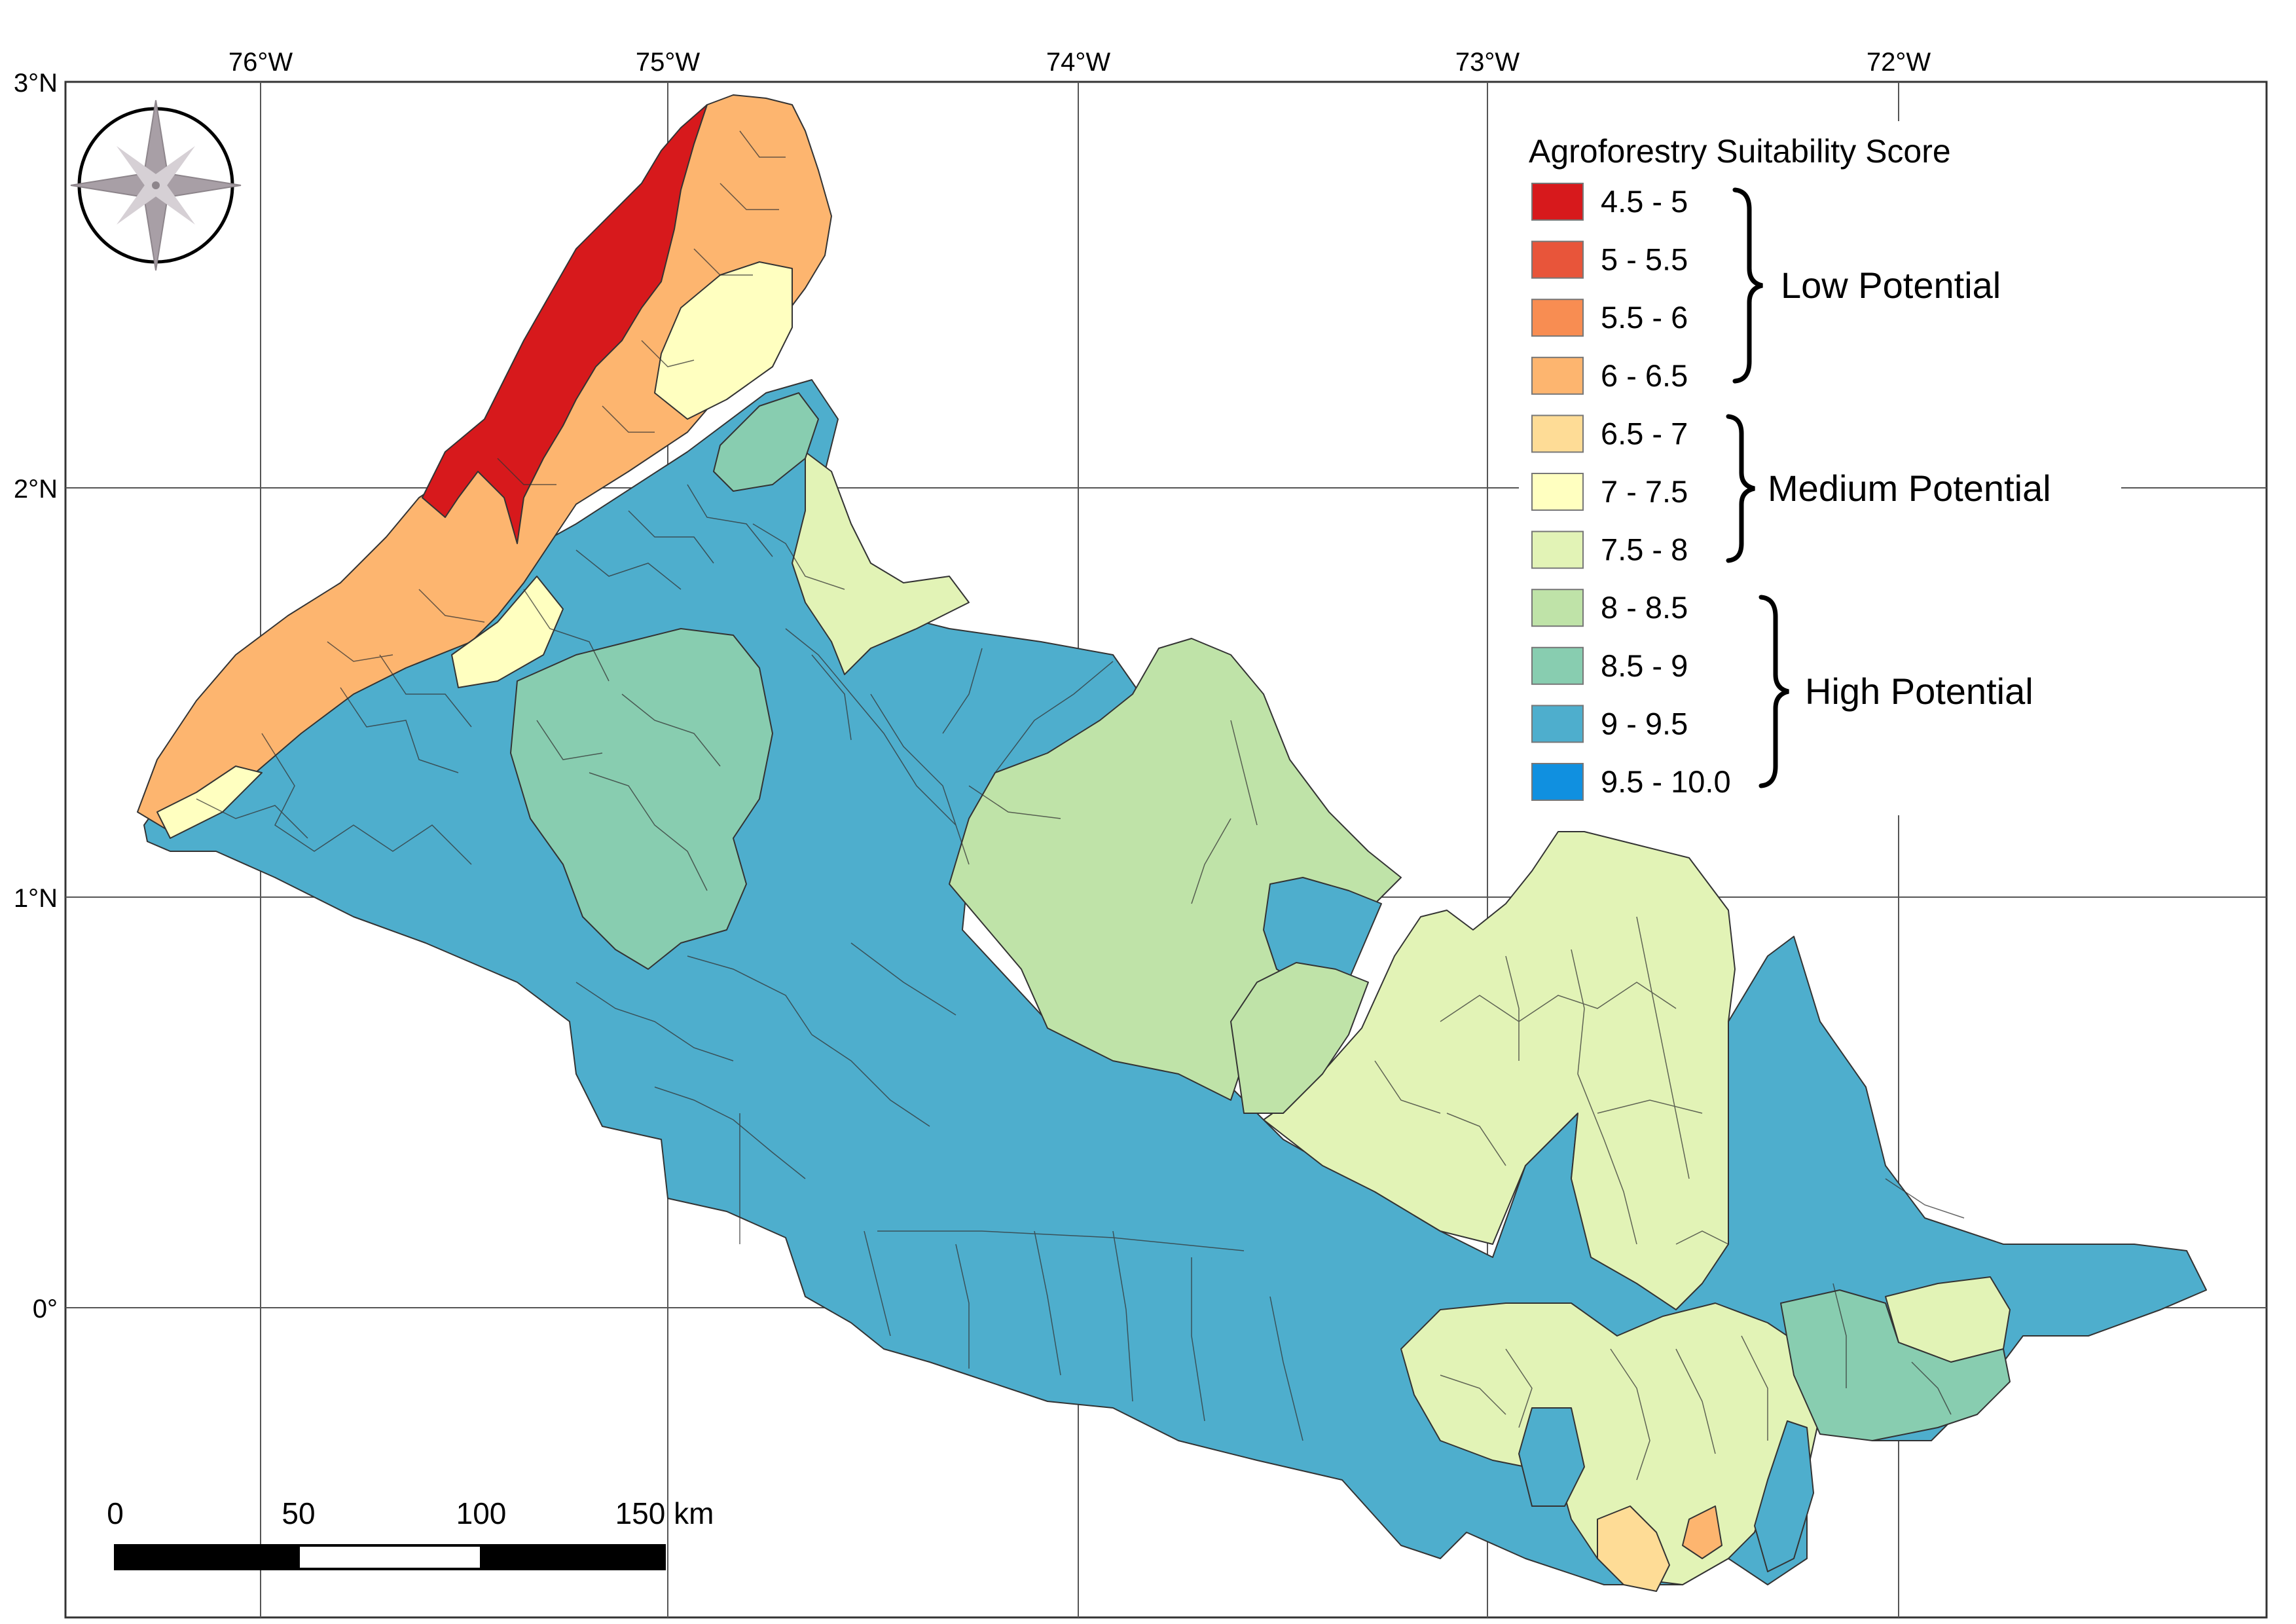 The image size is (2296, 1624). What do you see at coordinates (1644, 723) in the screenshot?
I see `legend-label: 9 - 9.5` at bounding box center [1644, 723].